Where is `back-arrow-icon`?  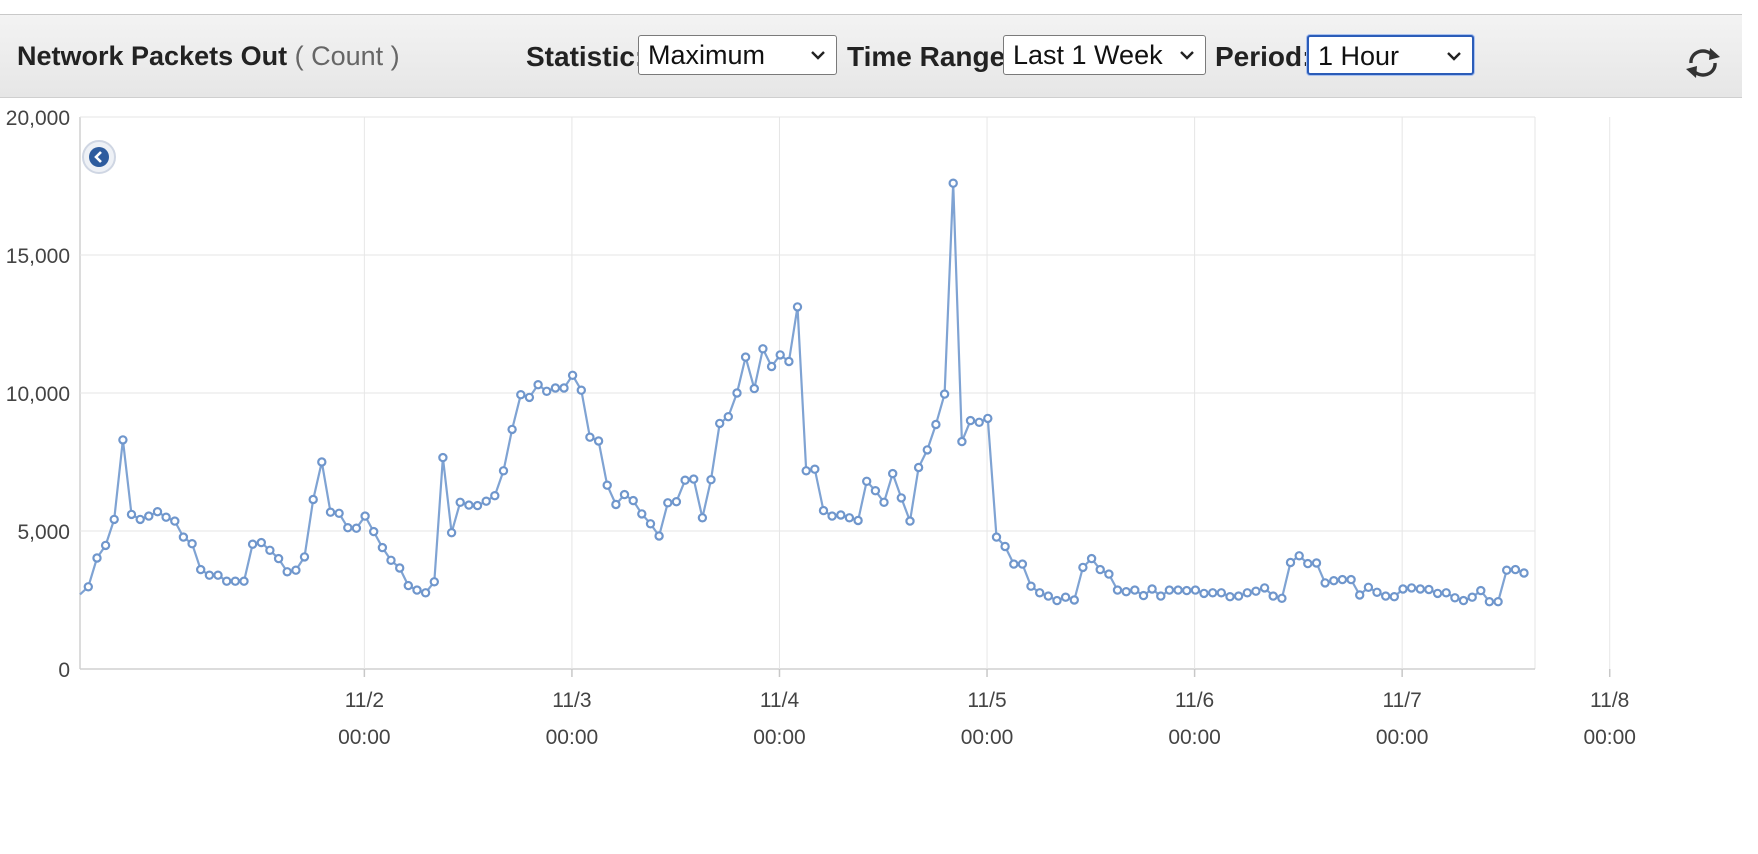 back-arrow-icon is located at coordinates (98, 157).